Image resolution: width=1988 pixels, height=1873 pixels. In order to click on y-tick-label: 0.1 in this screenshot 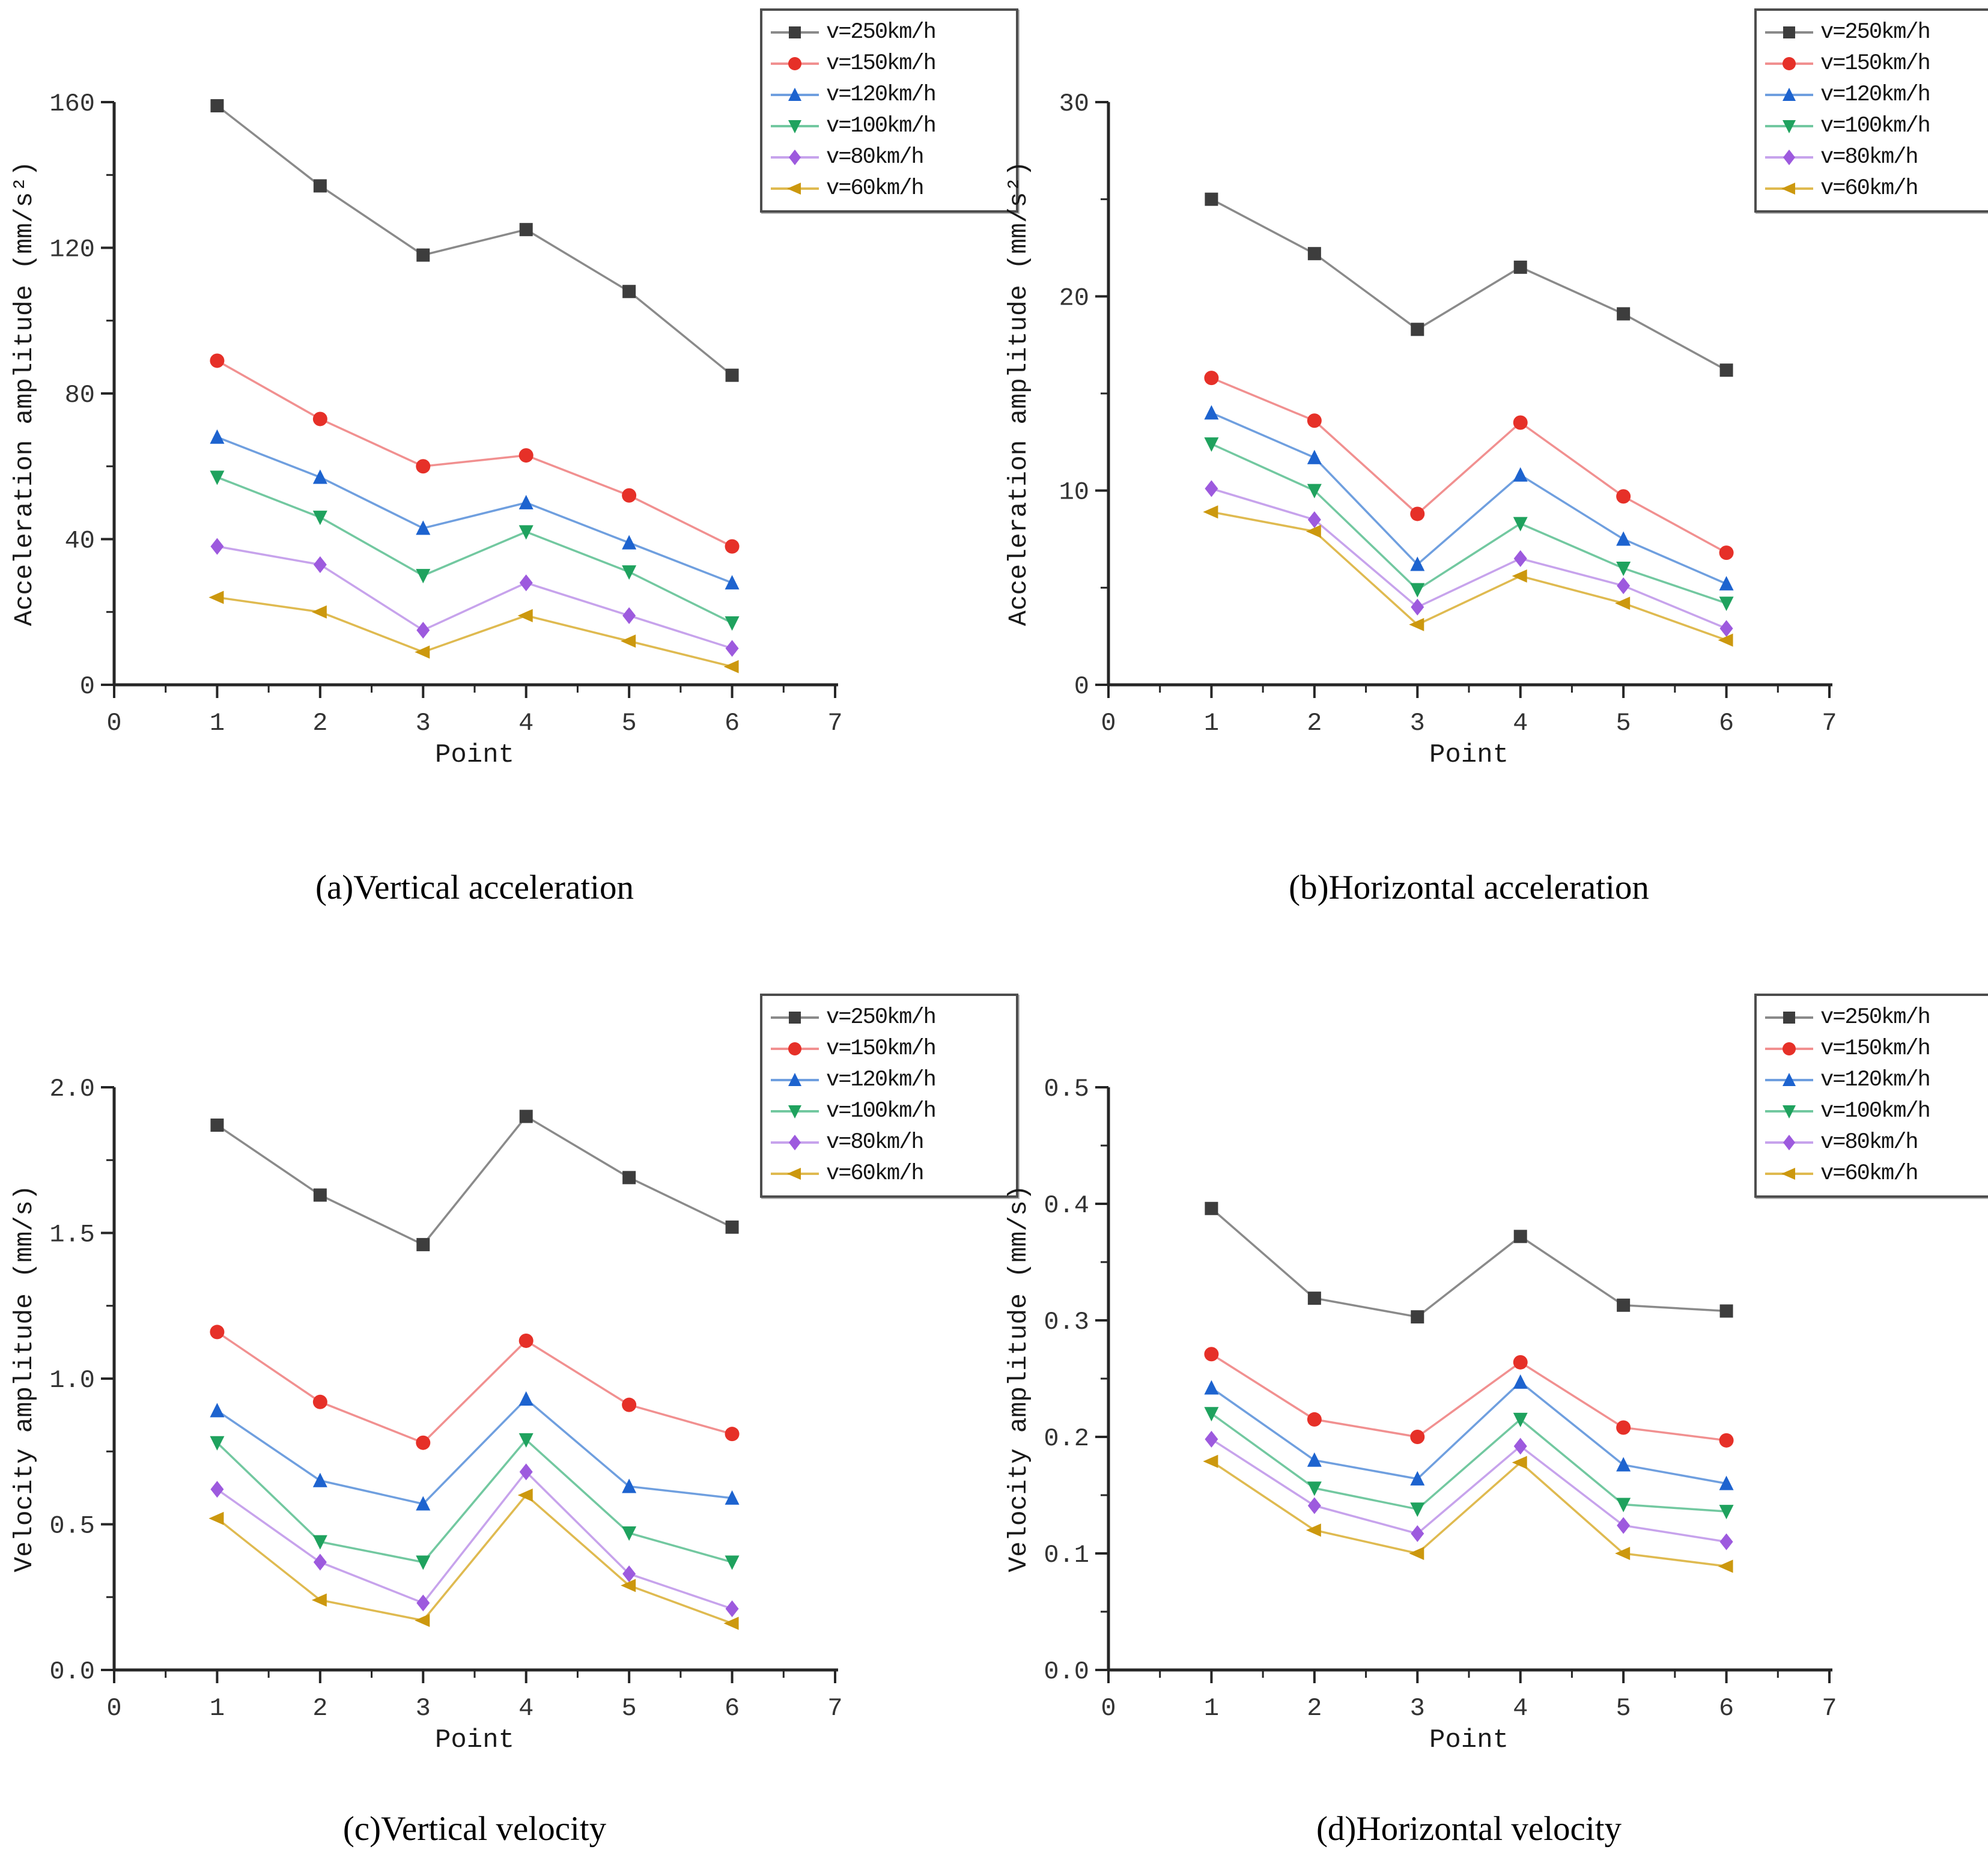, I will do `click(1066, 1555)`.